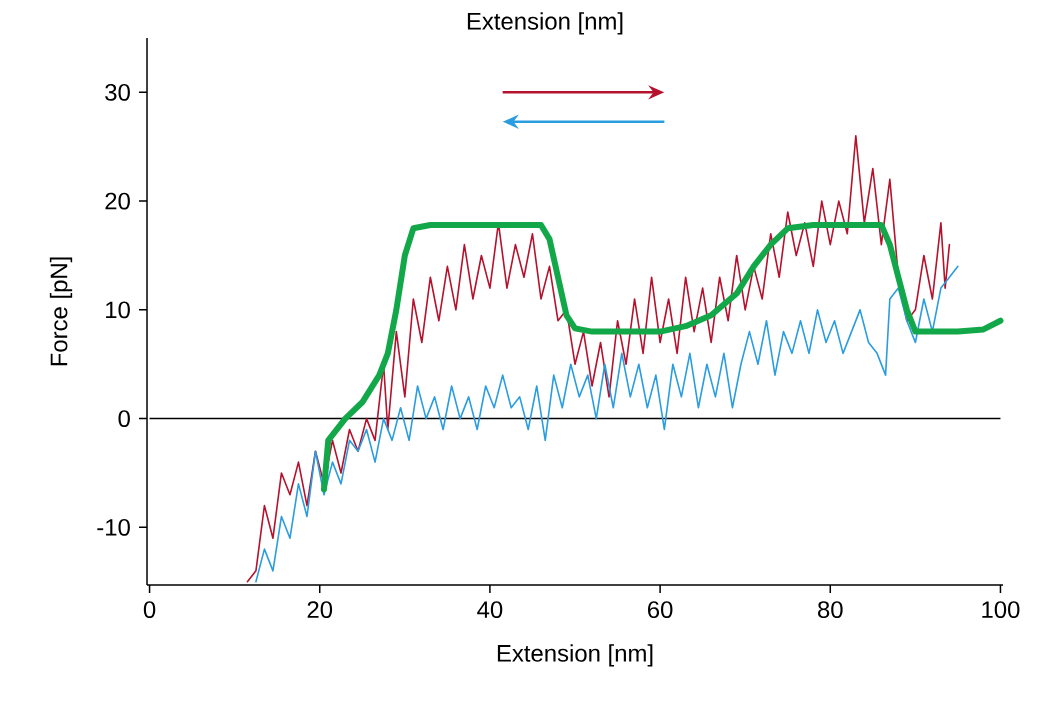 This screenshot has height=704, width=1038. I want to click on y-axis-title: Force [pN], so click(61, 311).